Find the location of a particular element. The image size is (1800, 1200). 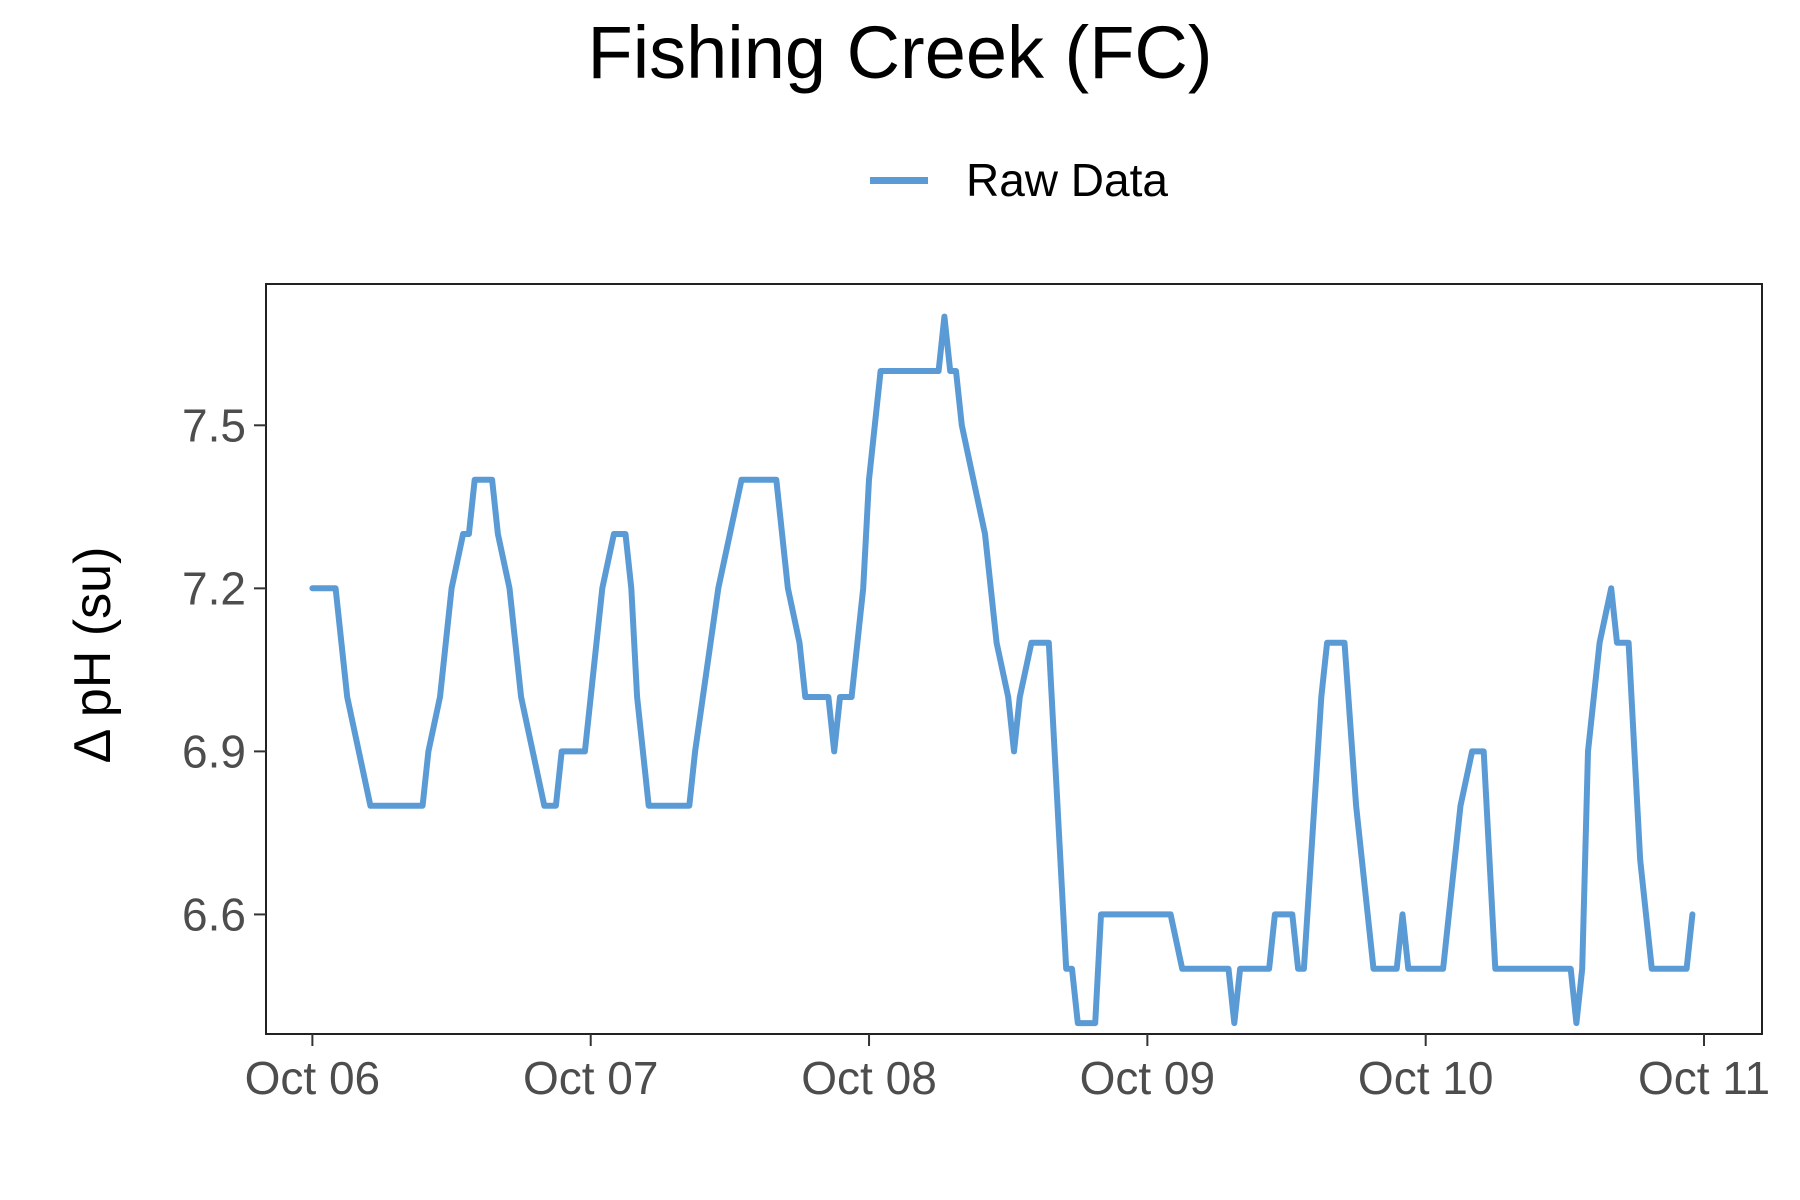

legend: Raw Data is located at coordinates (1019, 180).